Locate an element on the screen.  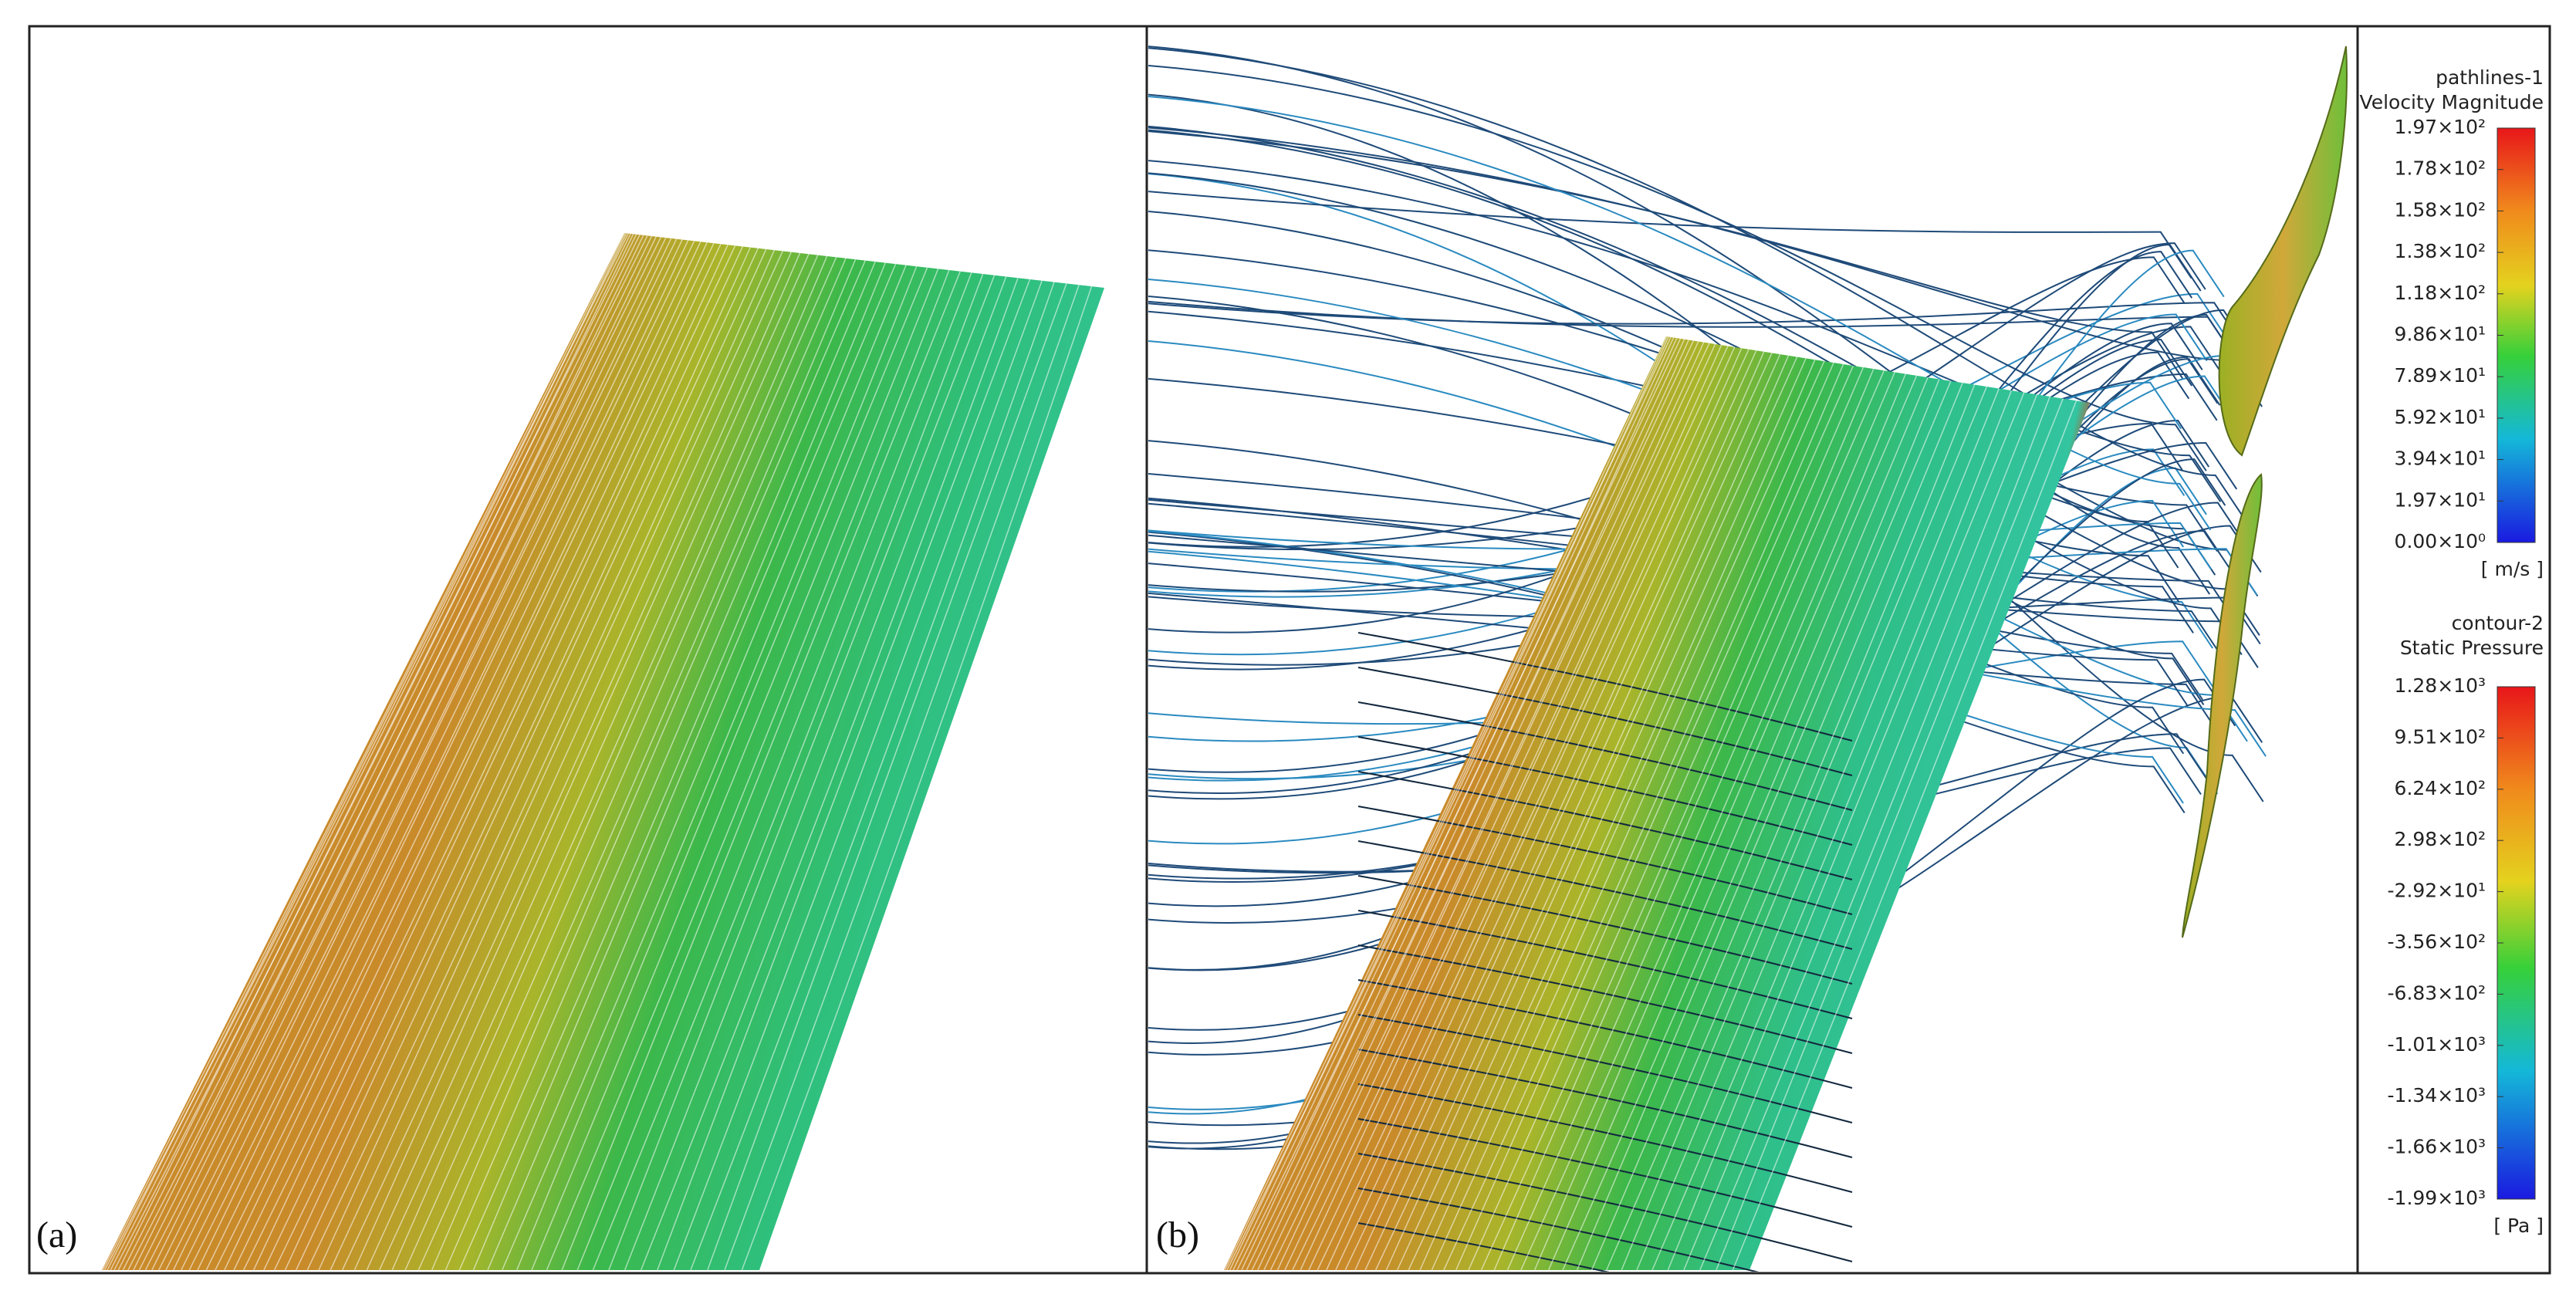
panel-label: (b) is located at coordinates (1177, 1235).